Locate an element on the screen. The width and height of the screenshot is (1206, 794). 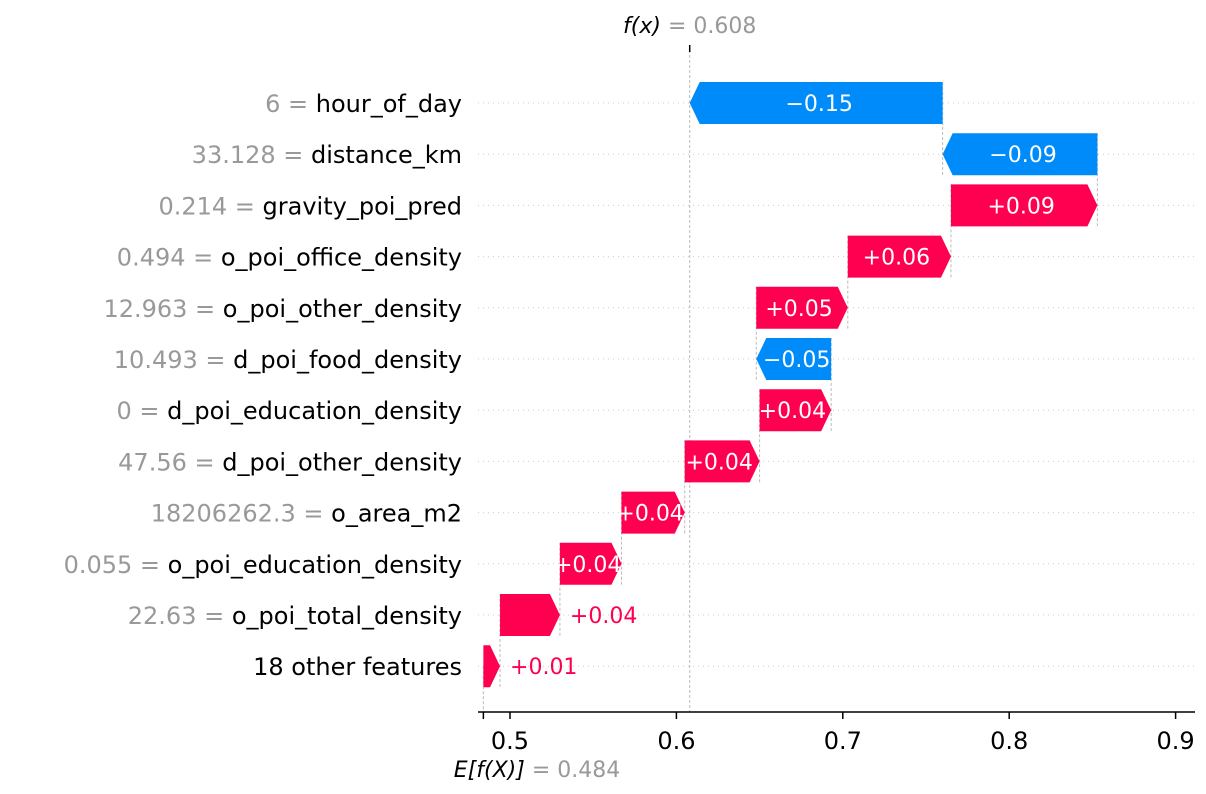
bar-value-label: −0.09 is located at coordinates (1022, 155).